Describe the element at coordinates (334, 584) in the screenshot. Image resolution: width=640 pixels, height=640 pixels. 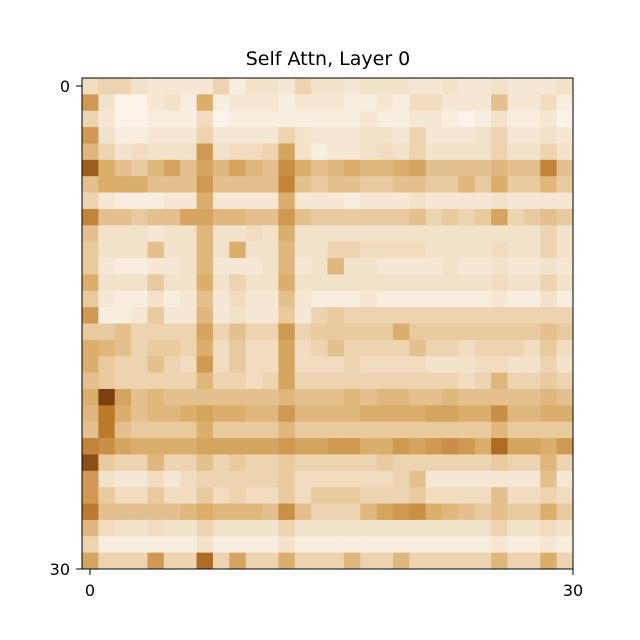
I see `x-axis: 0 30` at that location.